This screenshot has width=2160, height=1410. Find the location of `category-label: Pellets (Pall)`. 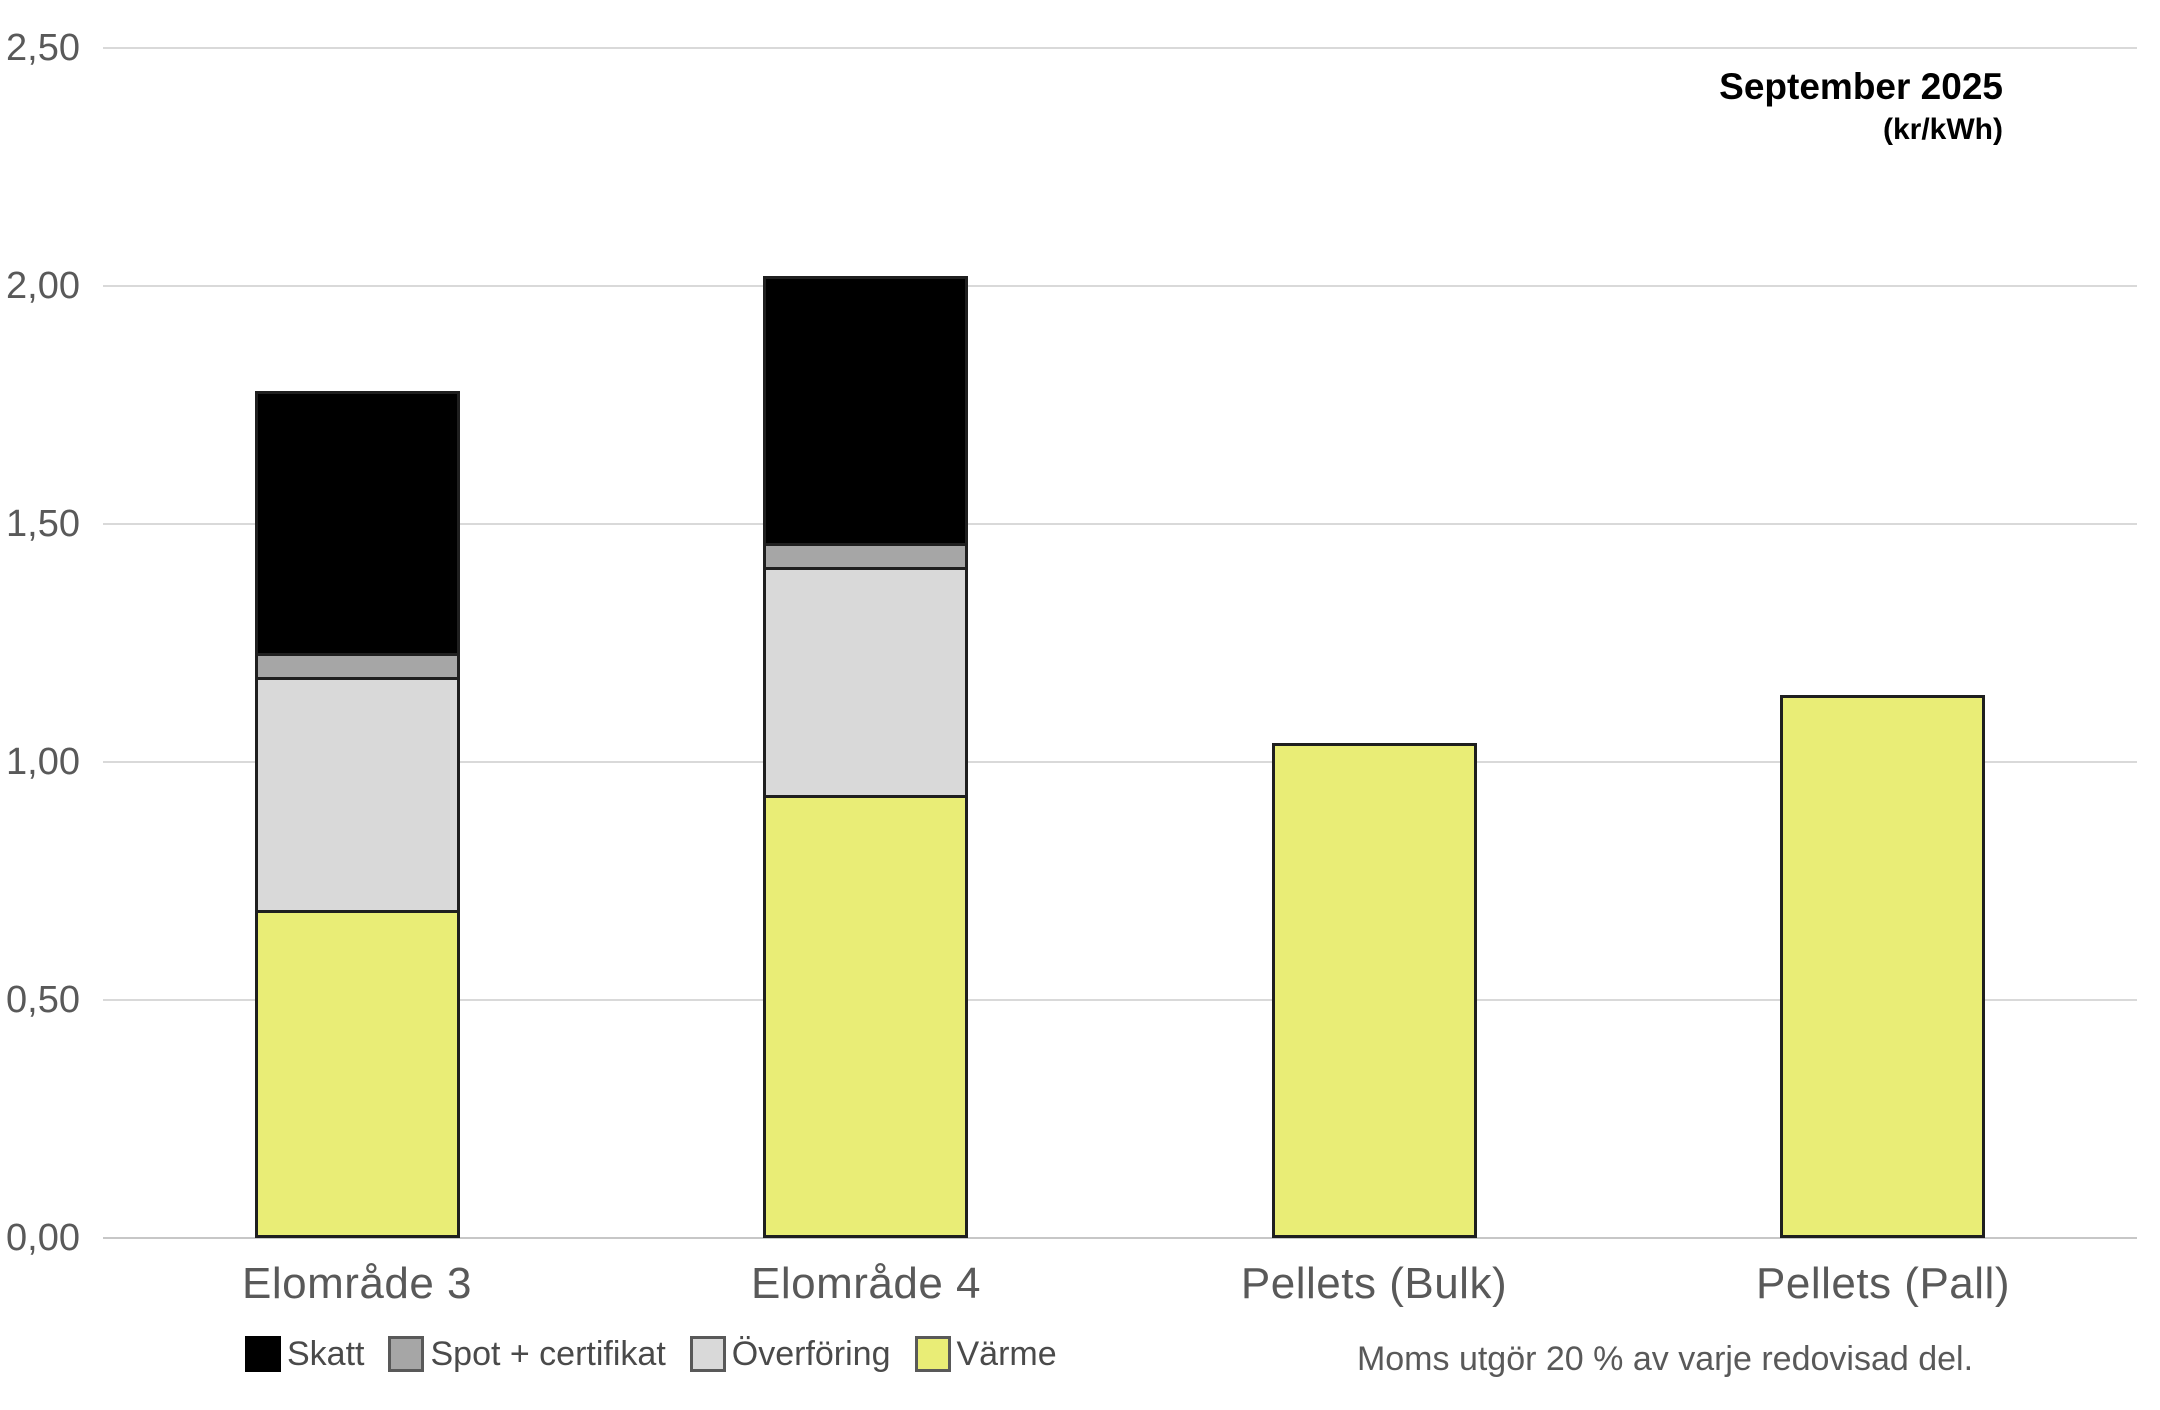

category-label: Pellets (Pall) is located at coordinates (1883, 1283).